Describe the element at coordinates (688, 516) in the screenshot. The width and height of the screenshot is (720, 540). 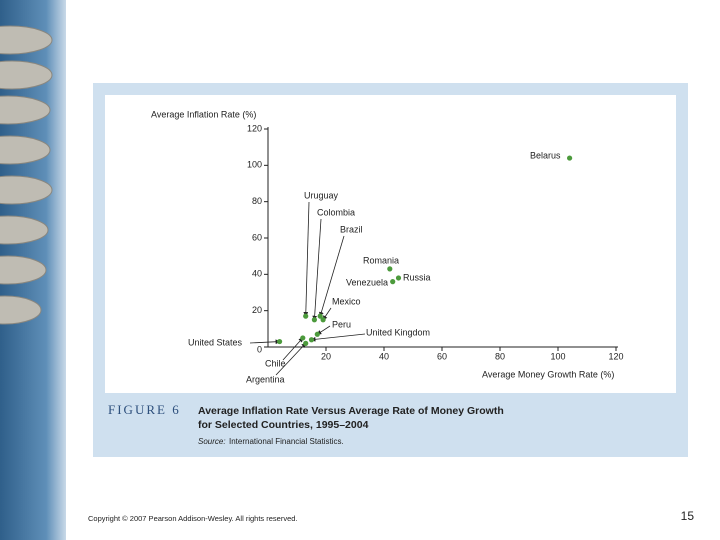
I see `page-number: 15` at that location.